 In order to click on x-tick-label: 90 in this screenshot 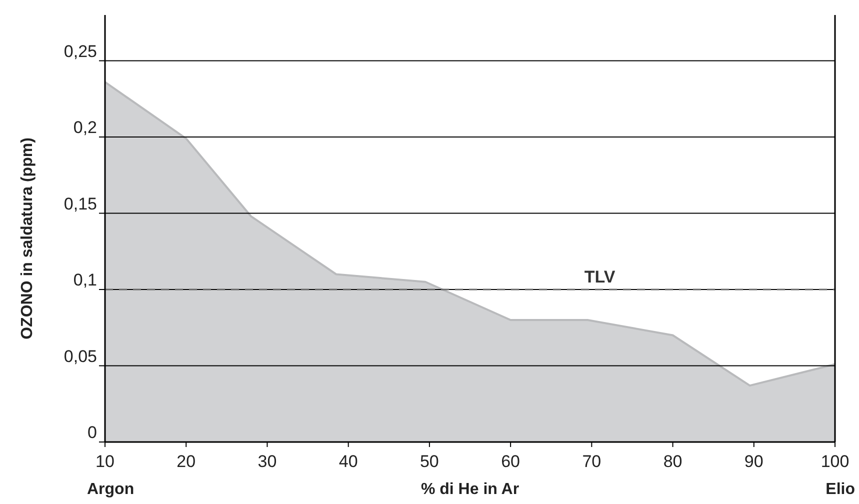, I will do `click(754, 461)`.